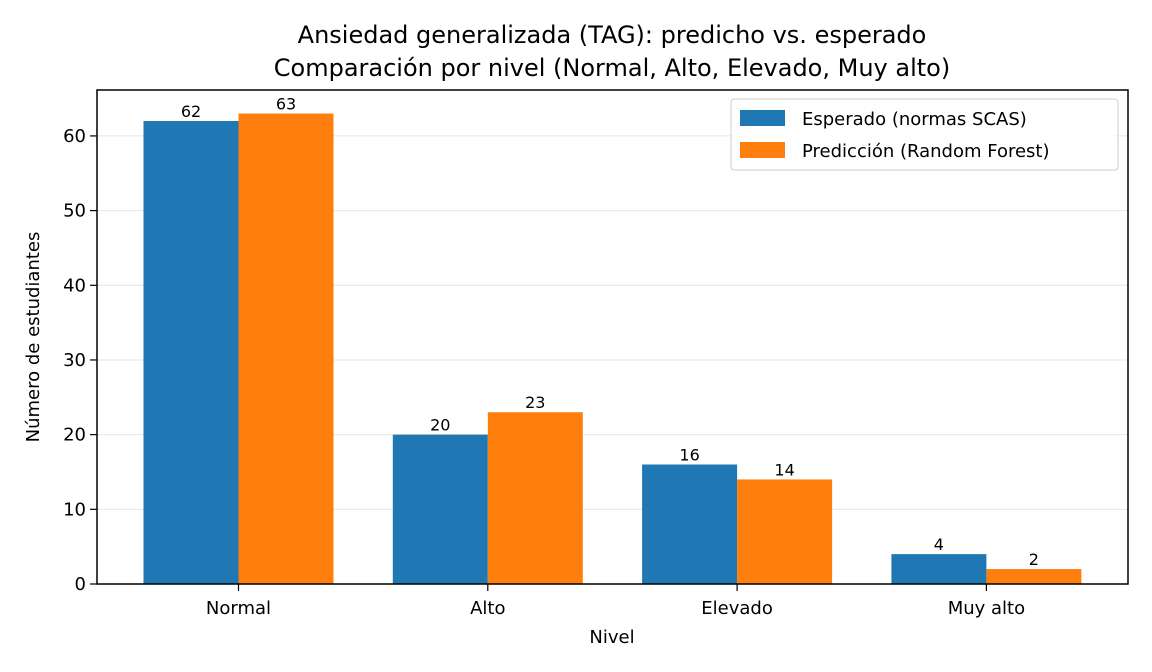 The height and width of the screenshot is (672, 1152). I want to click on bar-esperado-alto, so click(440, 509).